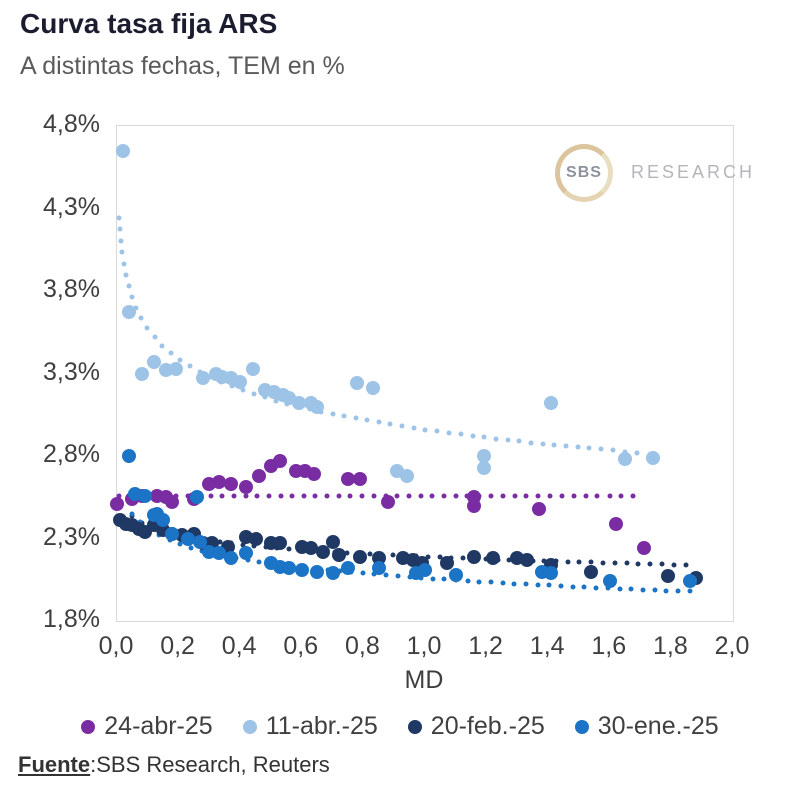 This screenshot has height=790, width=800. I want to click on x-axis-tick-label: 2,0, so click(732, 646).